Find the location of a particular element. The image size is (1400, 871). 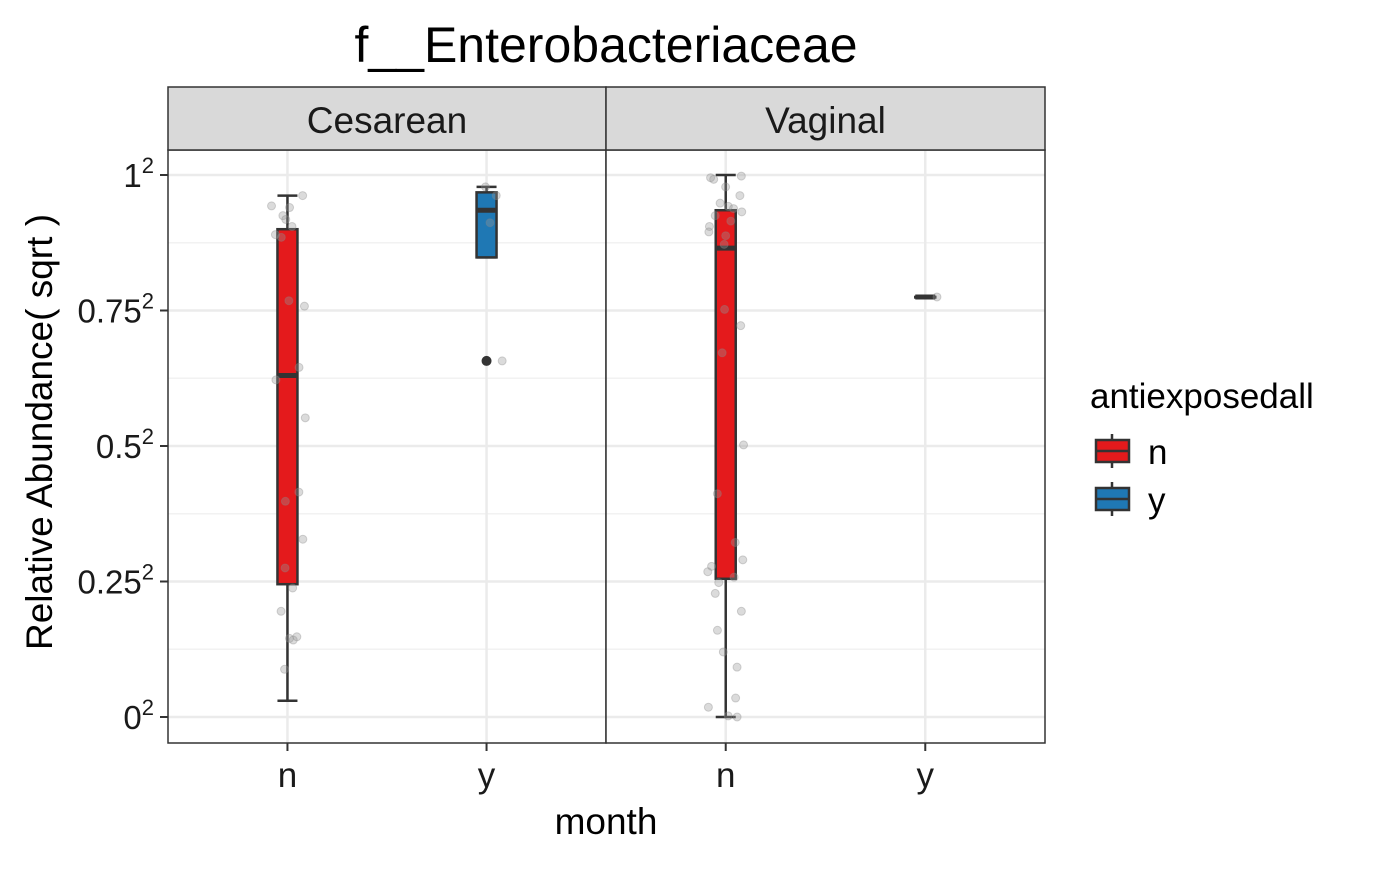

box-vaginal-y is located at coordinates (925, 297).